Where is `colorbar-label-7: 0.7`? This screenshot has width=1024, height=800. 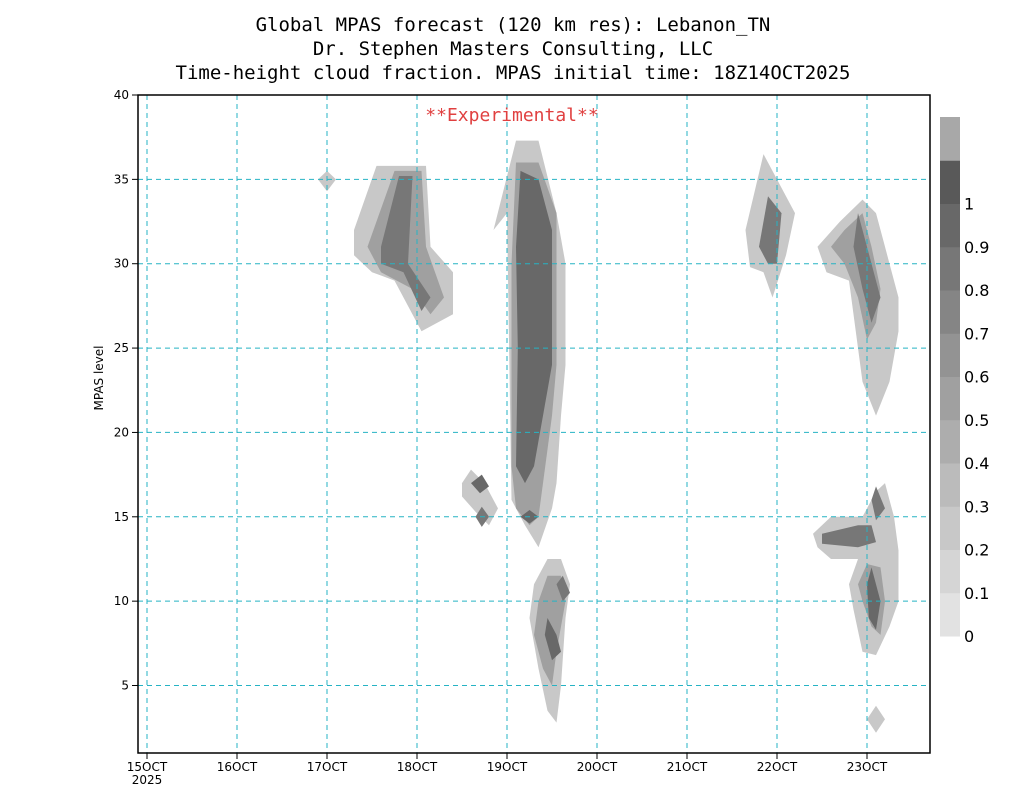
colorbar-label-7: 0.7 is located at coordinates (976, 333).